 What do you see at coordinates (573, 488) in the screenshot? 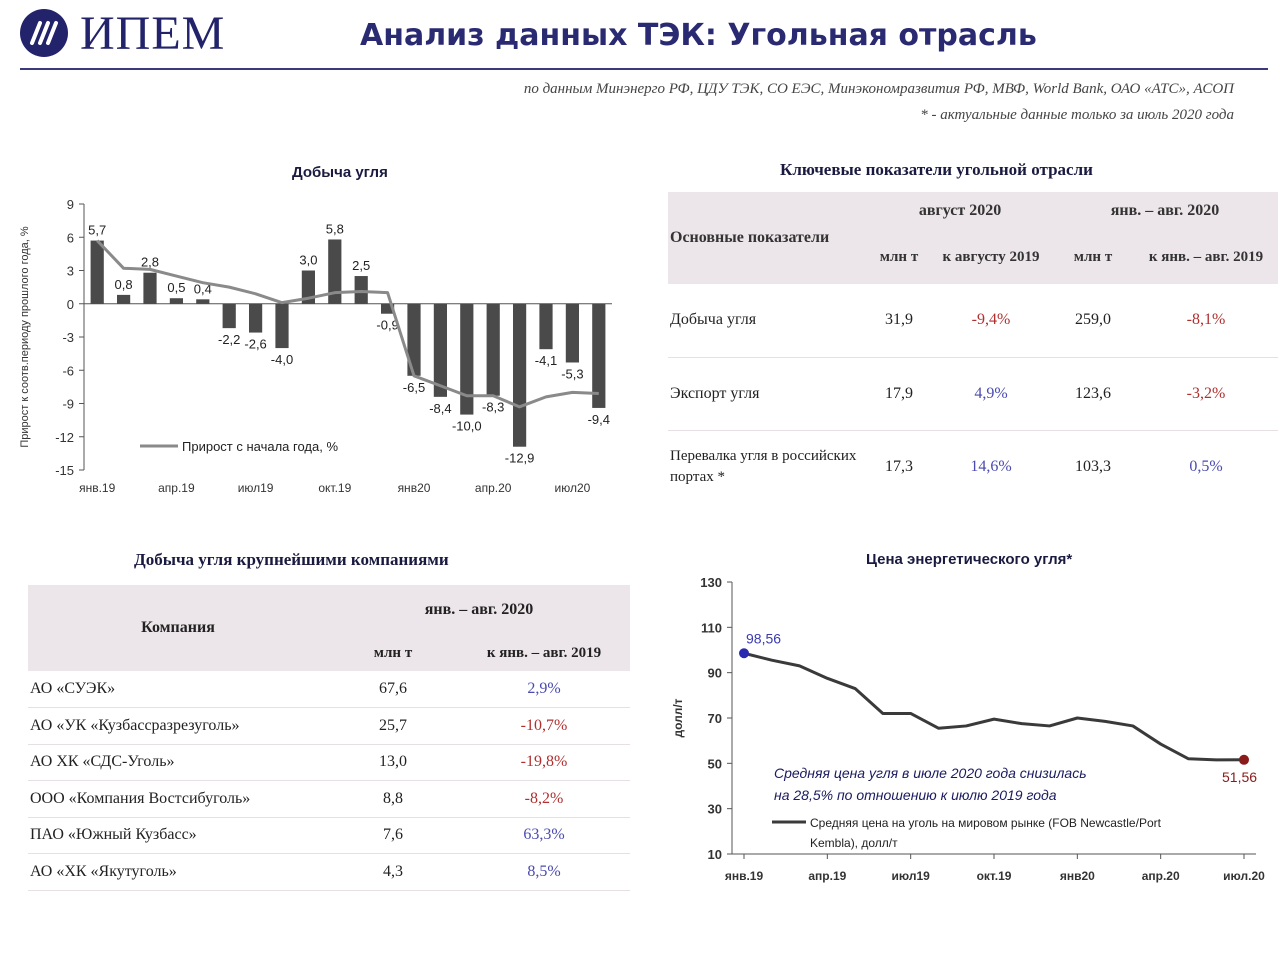
I see `x-tick-label: июл20` at bounding box center [573, 488].